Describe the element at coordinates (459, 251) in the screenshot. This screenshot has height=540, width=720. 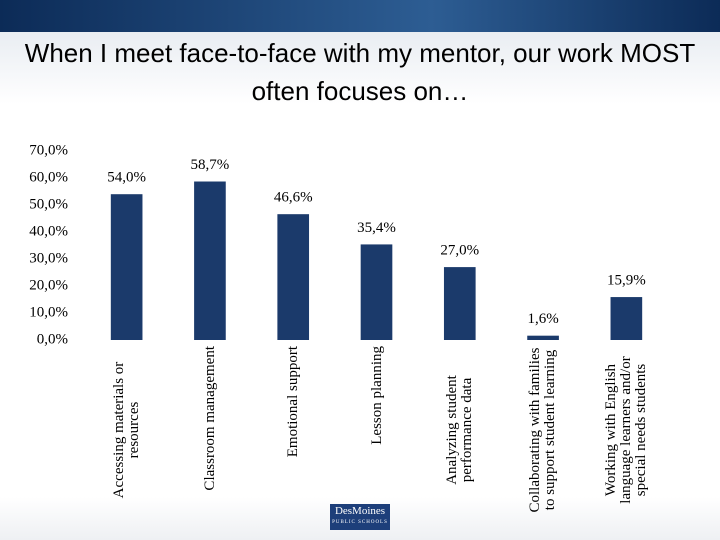
I see `value-label: 27,0%` at that location.